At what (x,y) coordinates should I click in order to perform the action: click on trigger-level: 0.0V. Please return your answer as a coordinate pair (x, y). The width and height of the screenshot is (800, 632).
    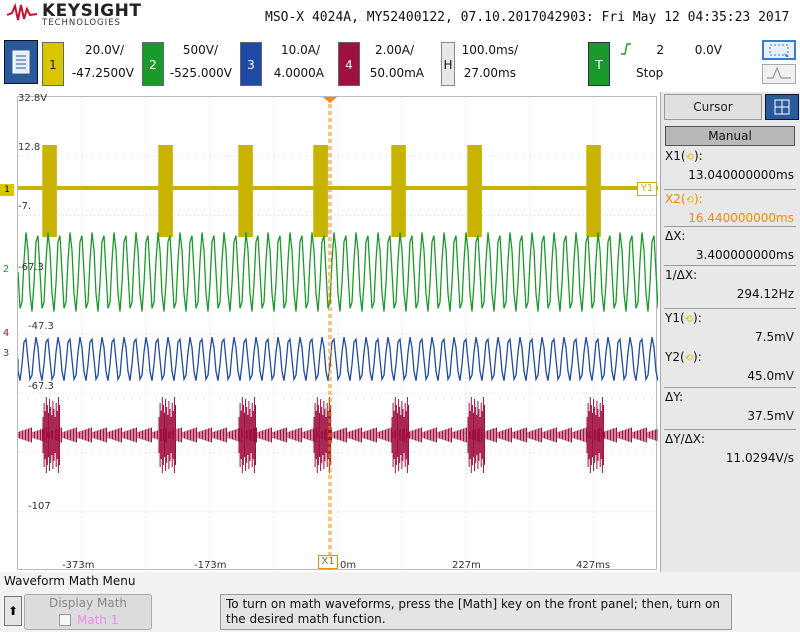
    Looking at the image, I should click on (708, 50).